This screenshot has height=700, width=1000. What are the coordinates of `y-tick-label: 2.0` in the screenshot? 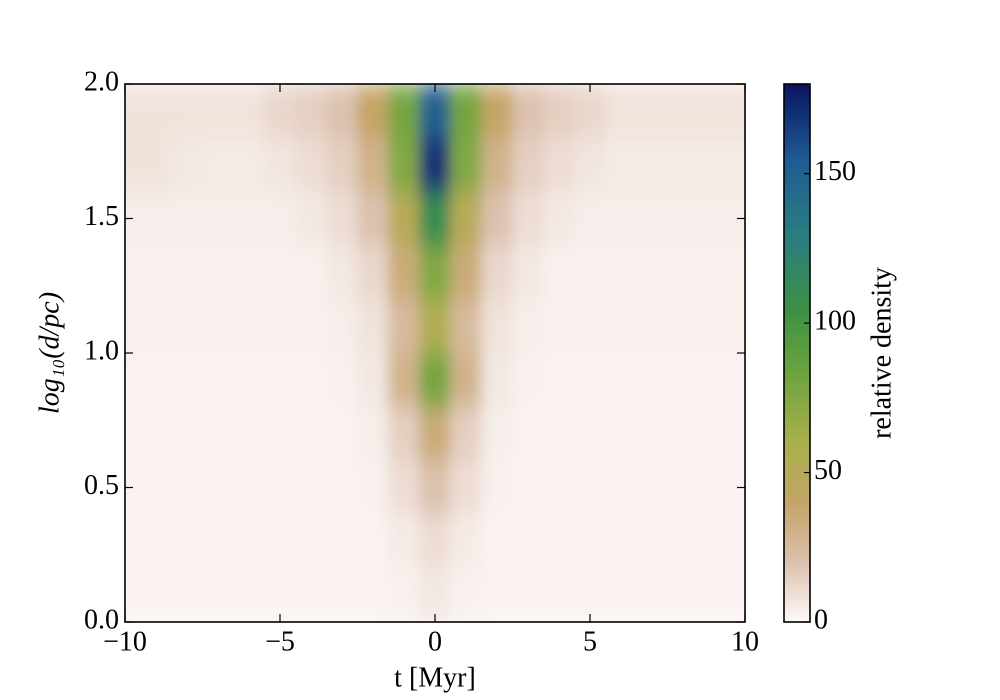 It's located at (101, 81).